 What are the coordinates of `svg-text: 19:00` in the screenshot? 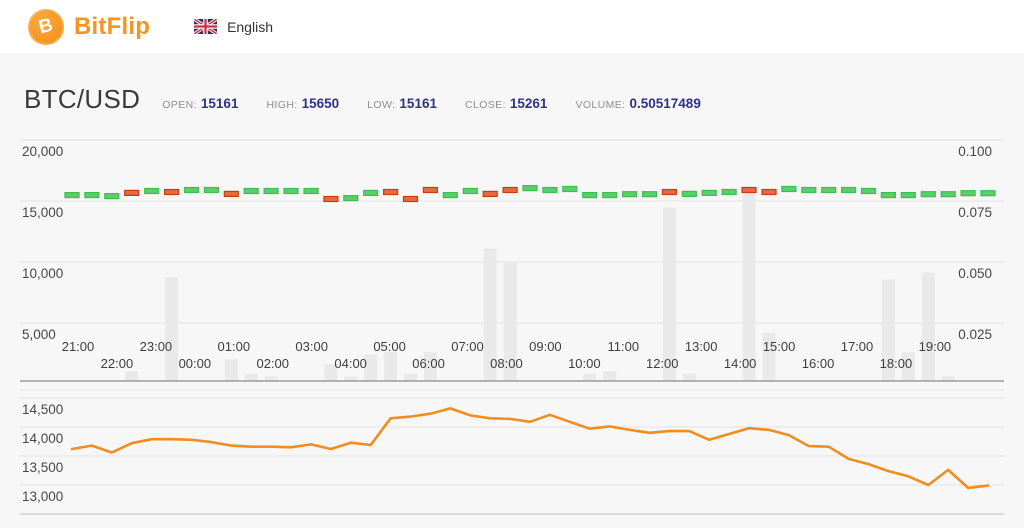 It's located at (935, 346).